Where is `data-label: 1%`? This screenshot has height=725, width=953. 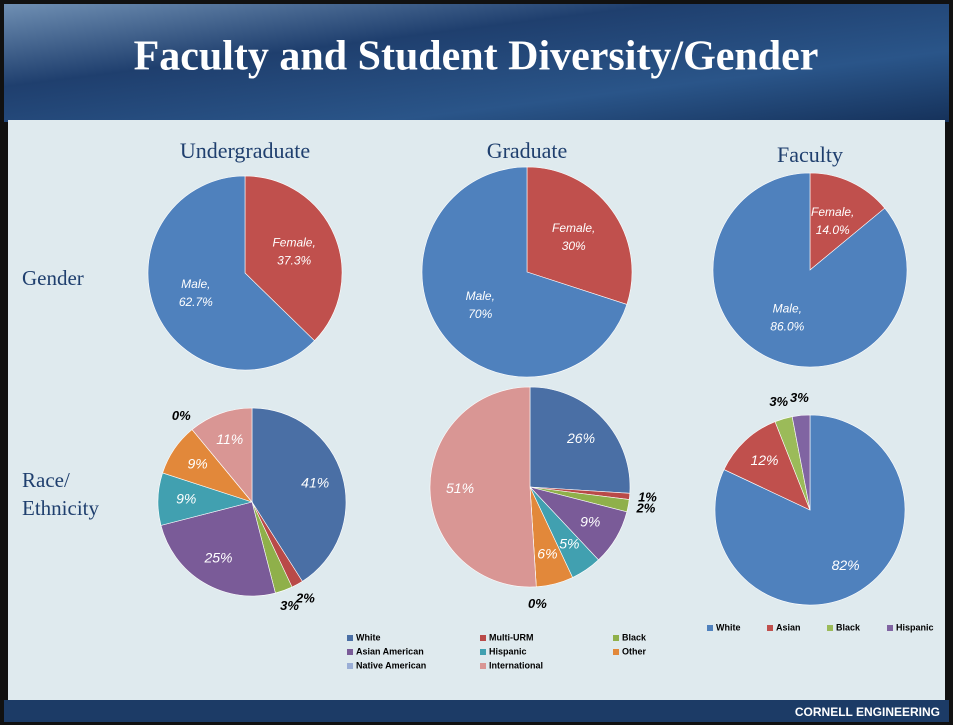
data-label: 1% is located at coordinates (647, 497).